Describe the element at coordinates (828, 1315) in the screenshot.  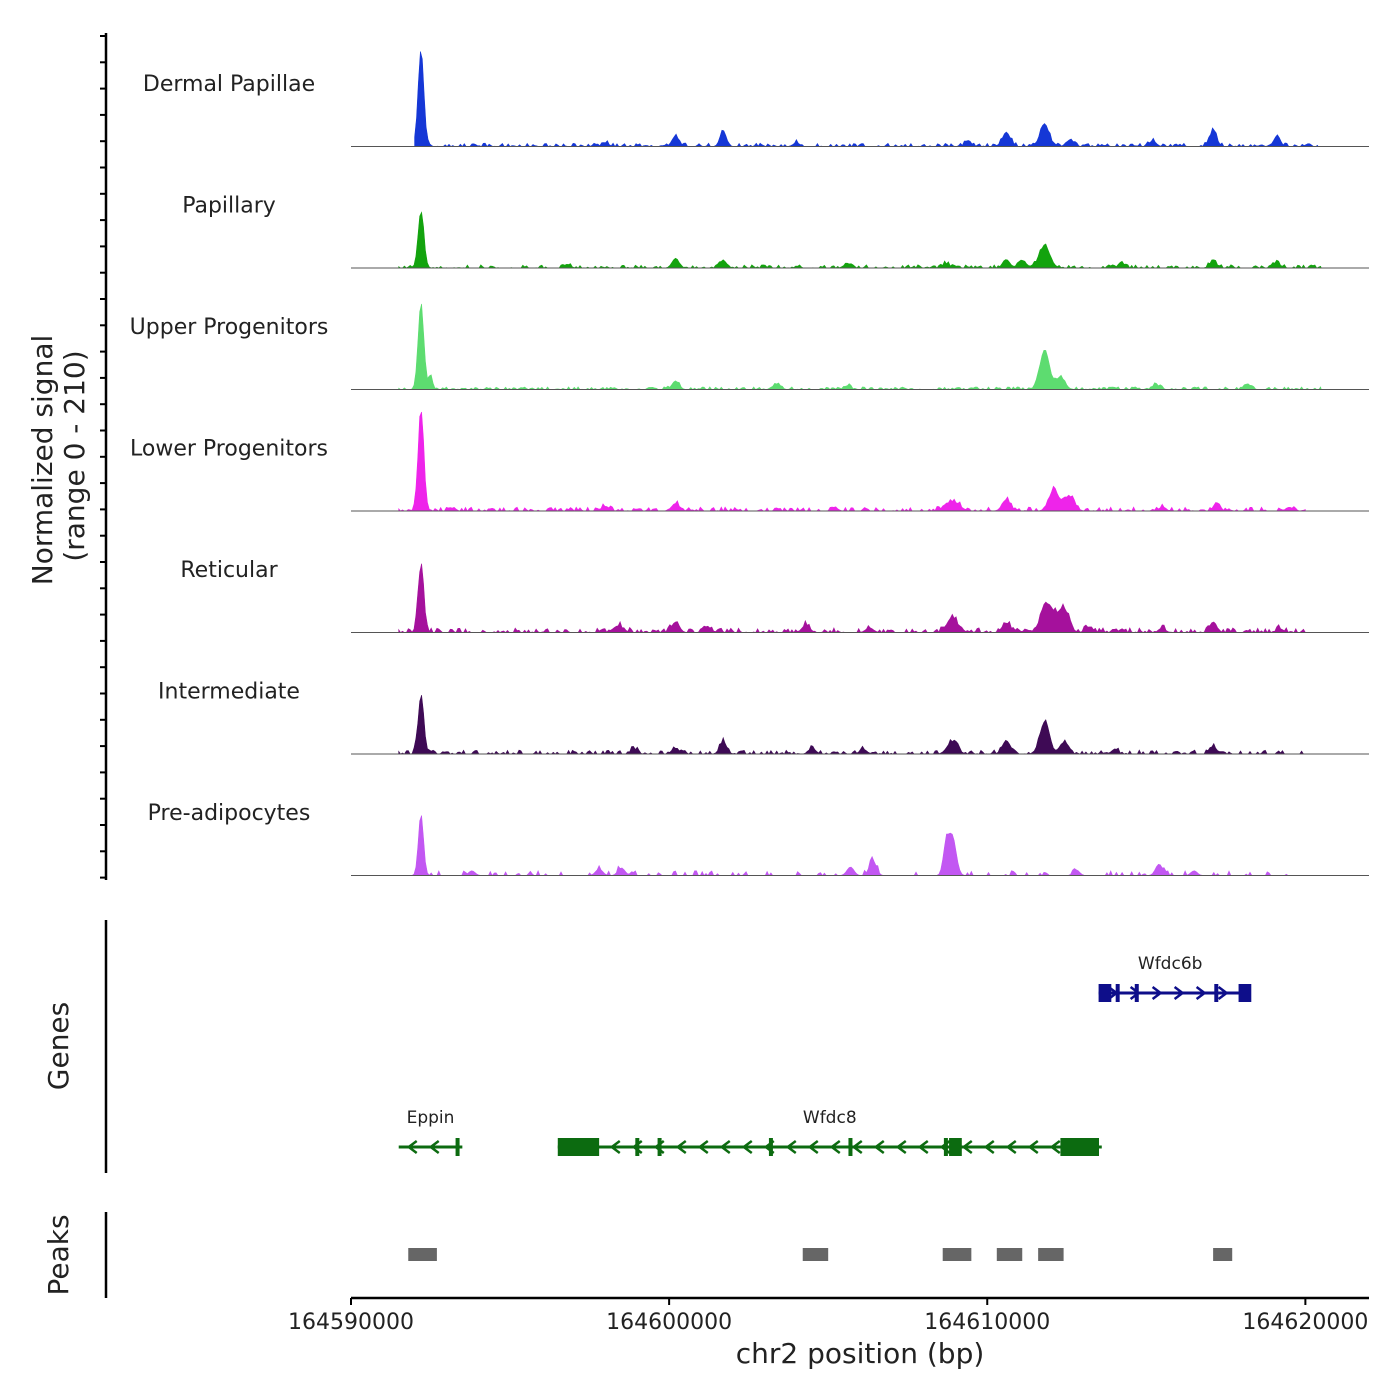
I see `x-axis: 164590000 164600000 164610000 164620000` at that location.